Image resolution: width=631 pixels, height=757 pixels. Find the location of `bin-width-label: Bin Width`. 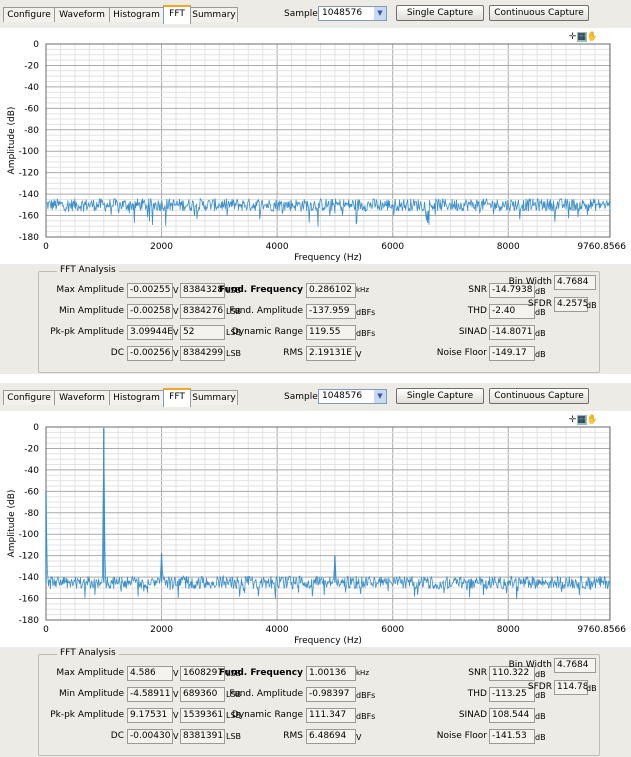

bin-width-label: Bin Width is located at coordinates (530, 282).